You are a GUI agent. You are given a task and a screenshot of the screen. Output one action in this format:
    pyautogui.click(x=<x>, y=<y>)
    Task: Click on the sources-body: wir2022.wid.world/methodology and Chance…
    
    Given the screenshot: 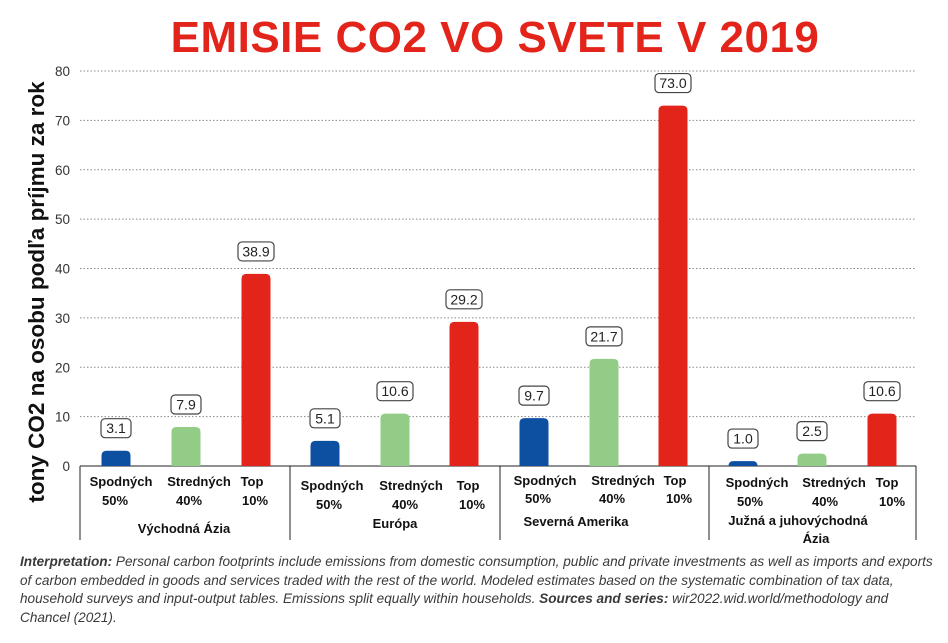 What is the action you would take?
    pyautogui.click(x=454, y=608)
    